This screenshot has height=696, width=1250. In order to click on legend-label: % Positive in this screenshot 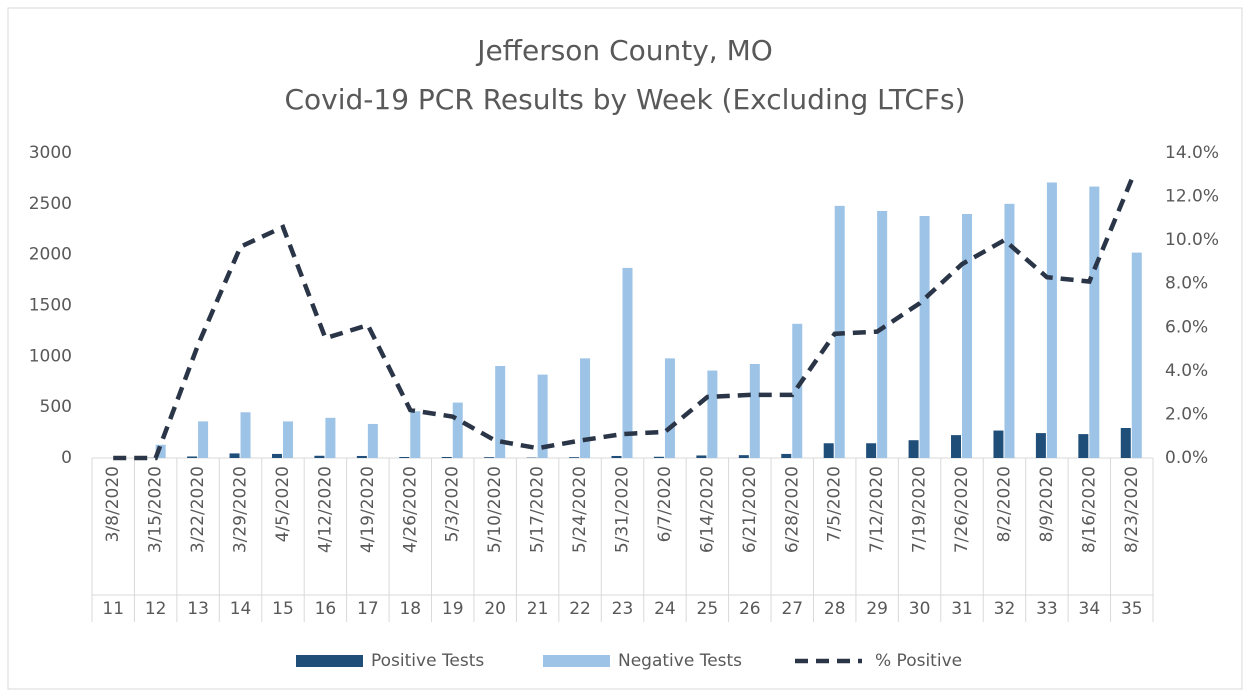, I will do `click(918, 661)`.